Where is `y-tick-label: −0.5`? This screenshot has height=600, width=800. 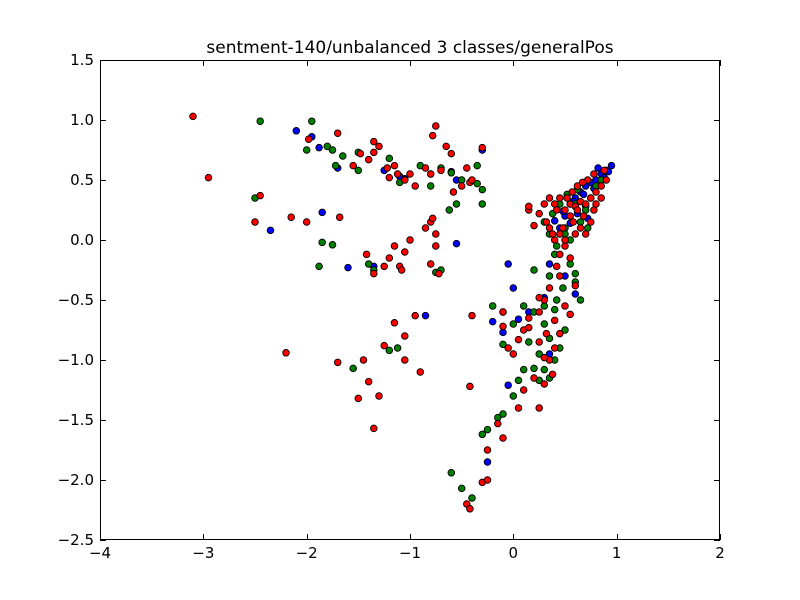 y-tick-label: −0.5 is located at coordinates (76, 300).